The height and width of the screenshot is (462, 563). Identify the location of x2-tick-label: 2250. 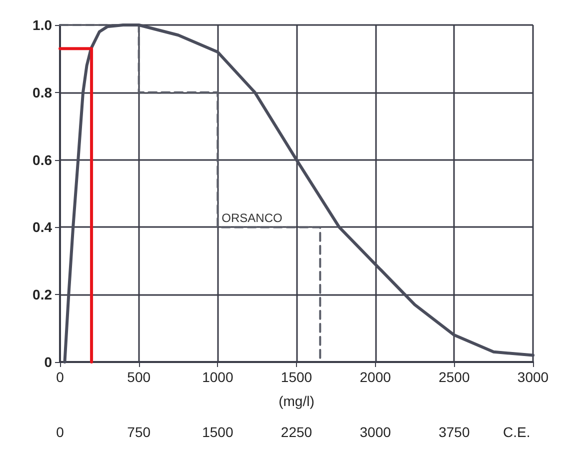
(296, 432).